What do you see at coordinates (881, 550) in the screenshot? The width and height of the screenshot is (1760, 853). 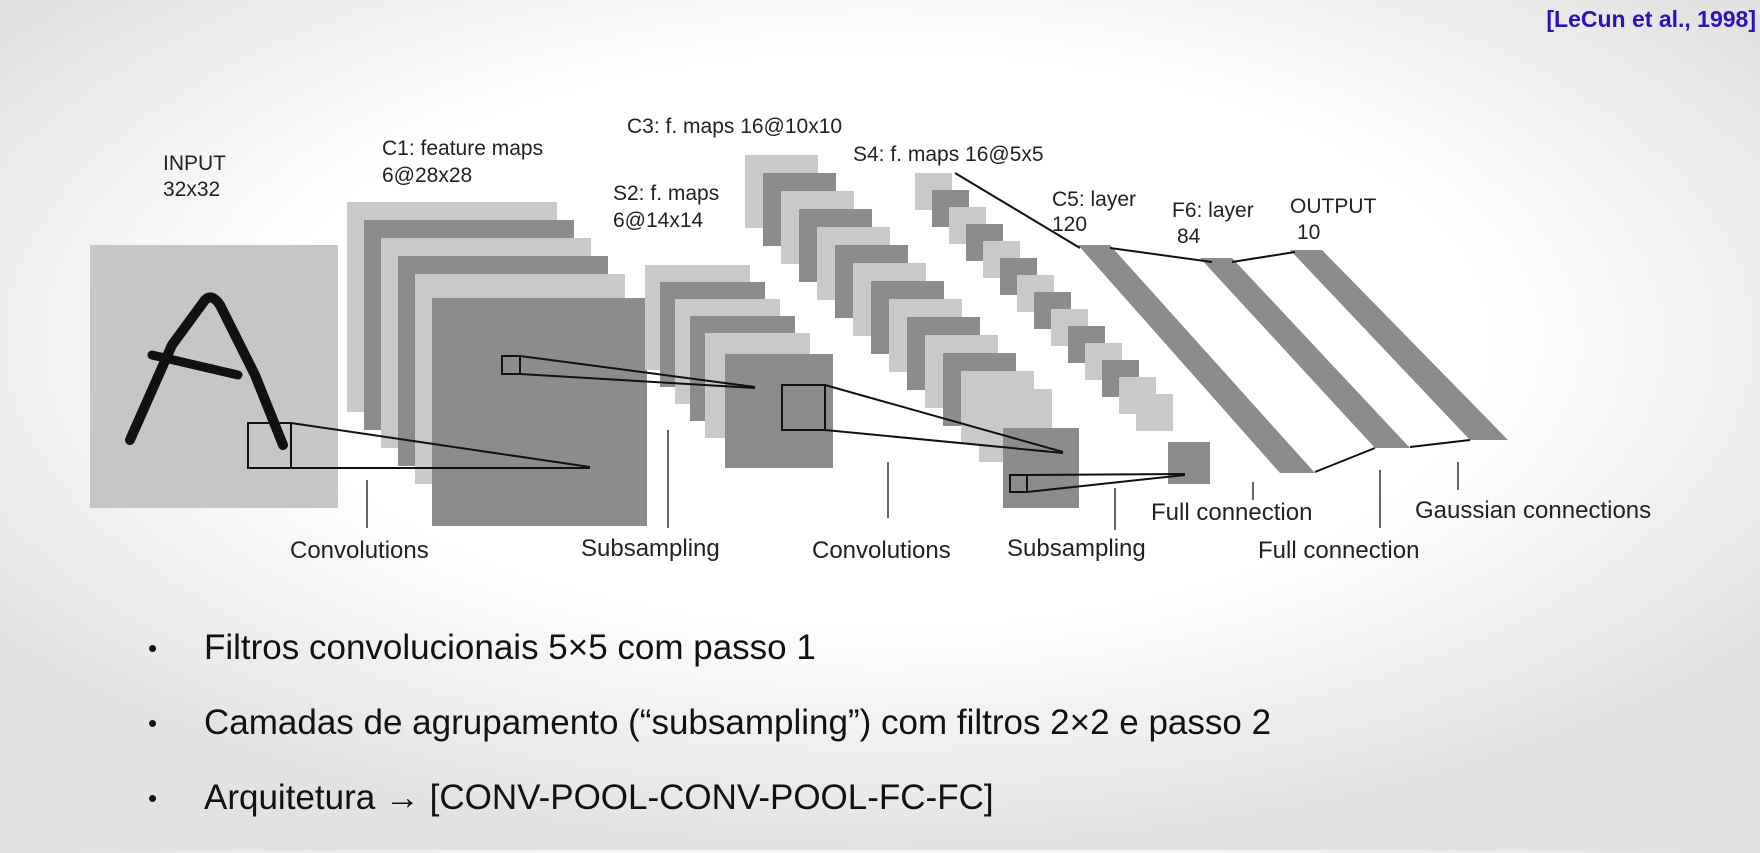 I see `convolutions-label-2: Convolutions` at bounding box center [881, 550].